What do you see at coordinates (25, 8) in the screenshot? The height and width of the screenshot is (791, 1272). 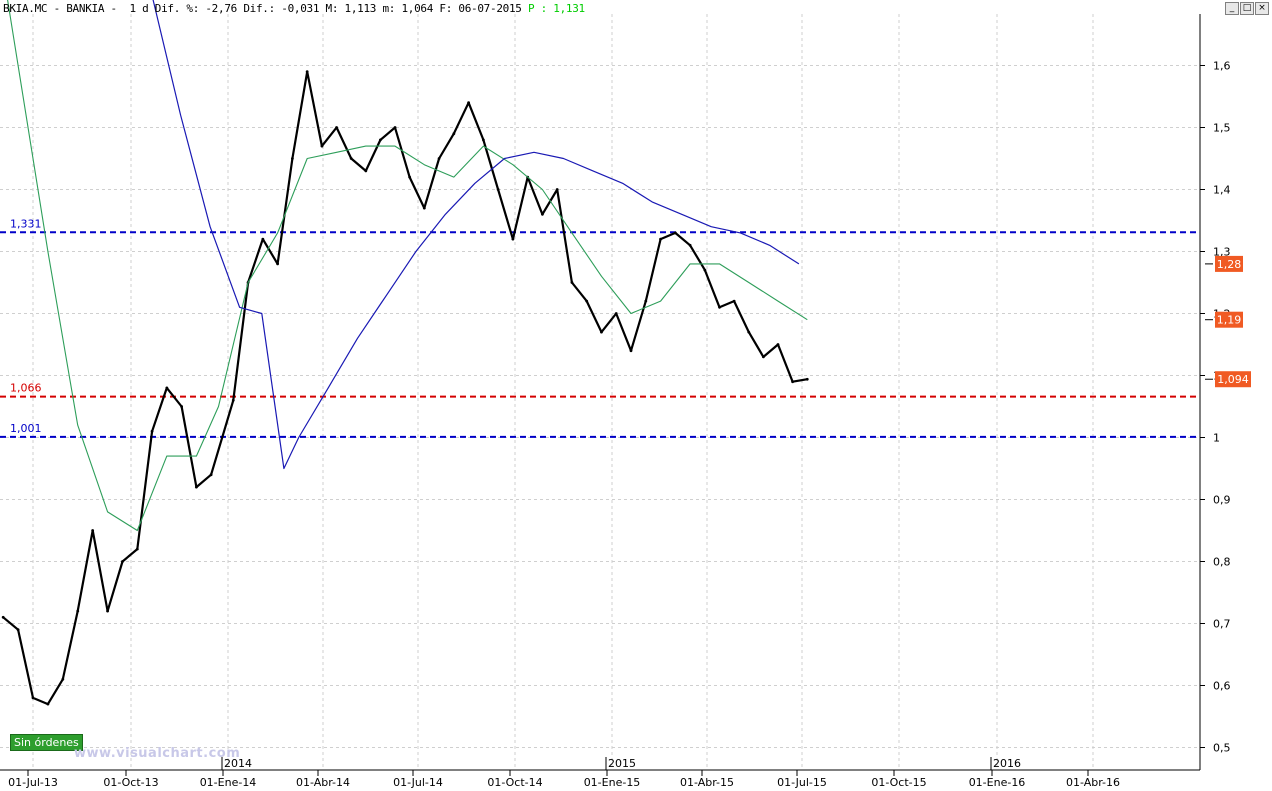 I see `symbol: BKIA.MC` at bounding box center [25, 8].